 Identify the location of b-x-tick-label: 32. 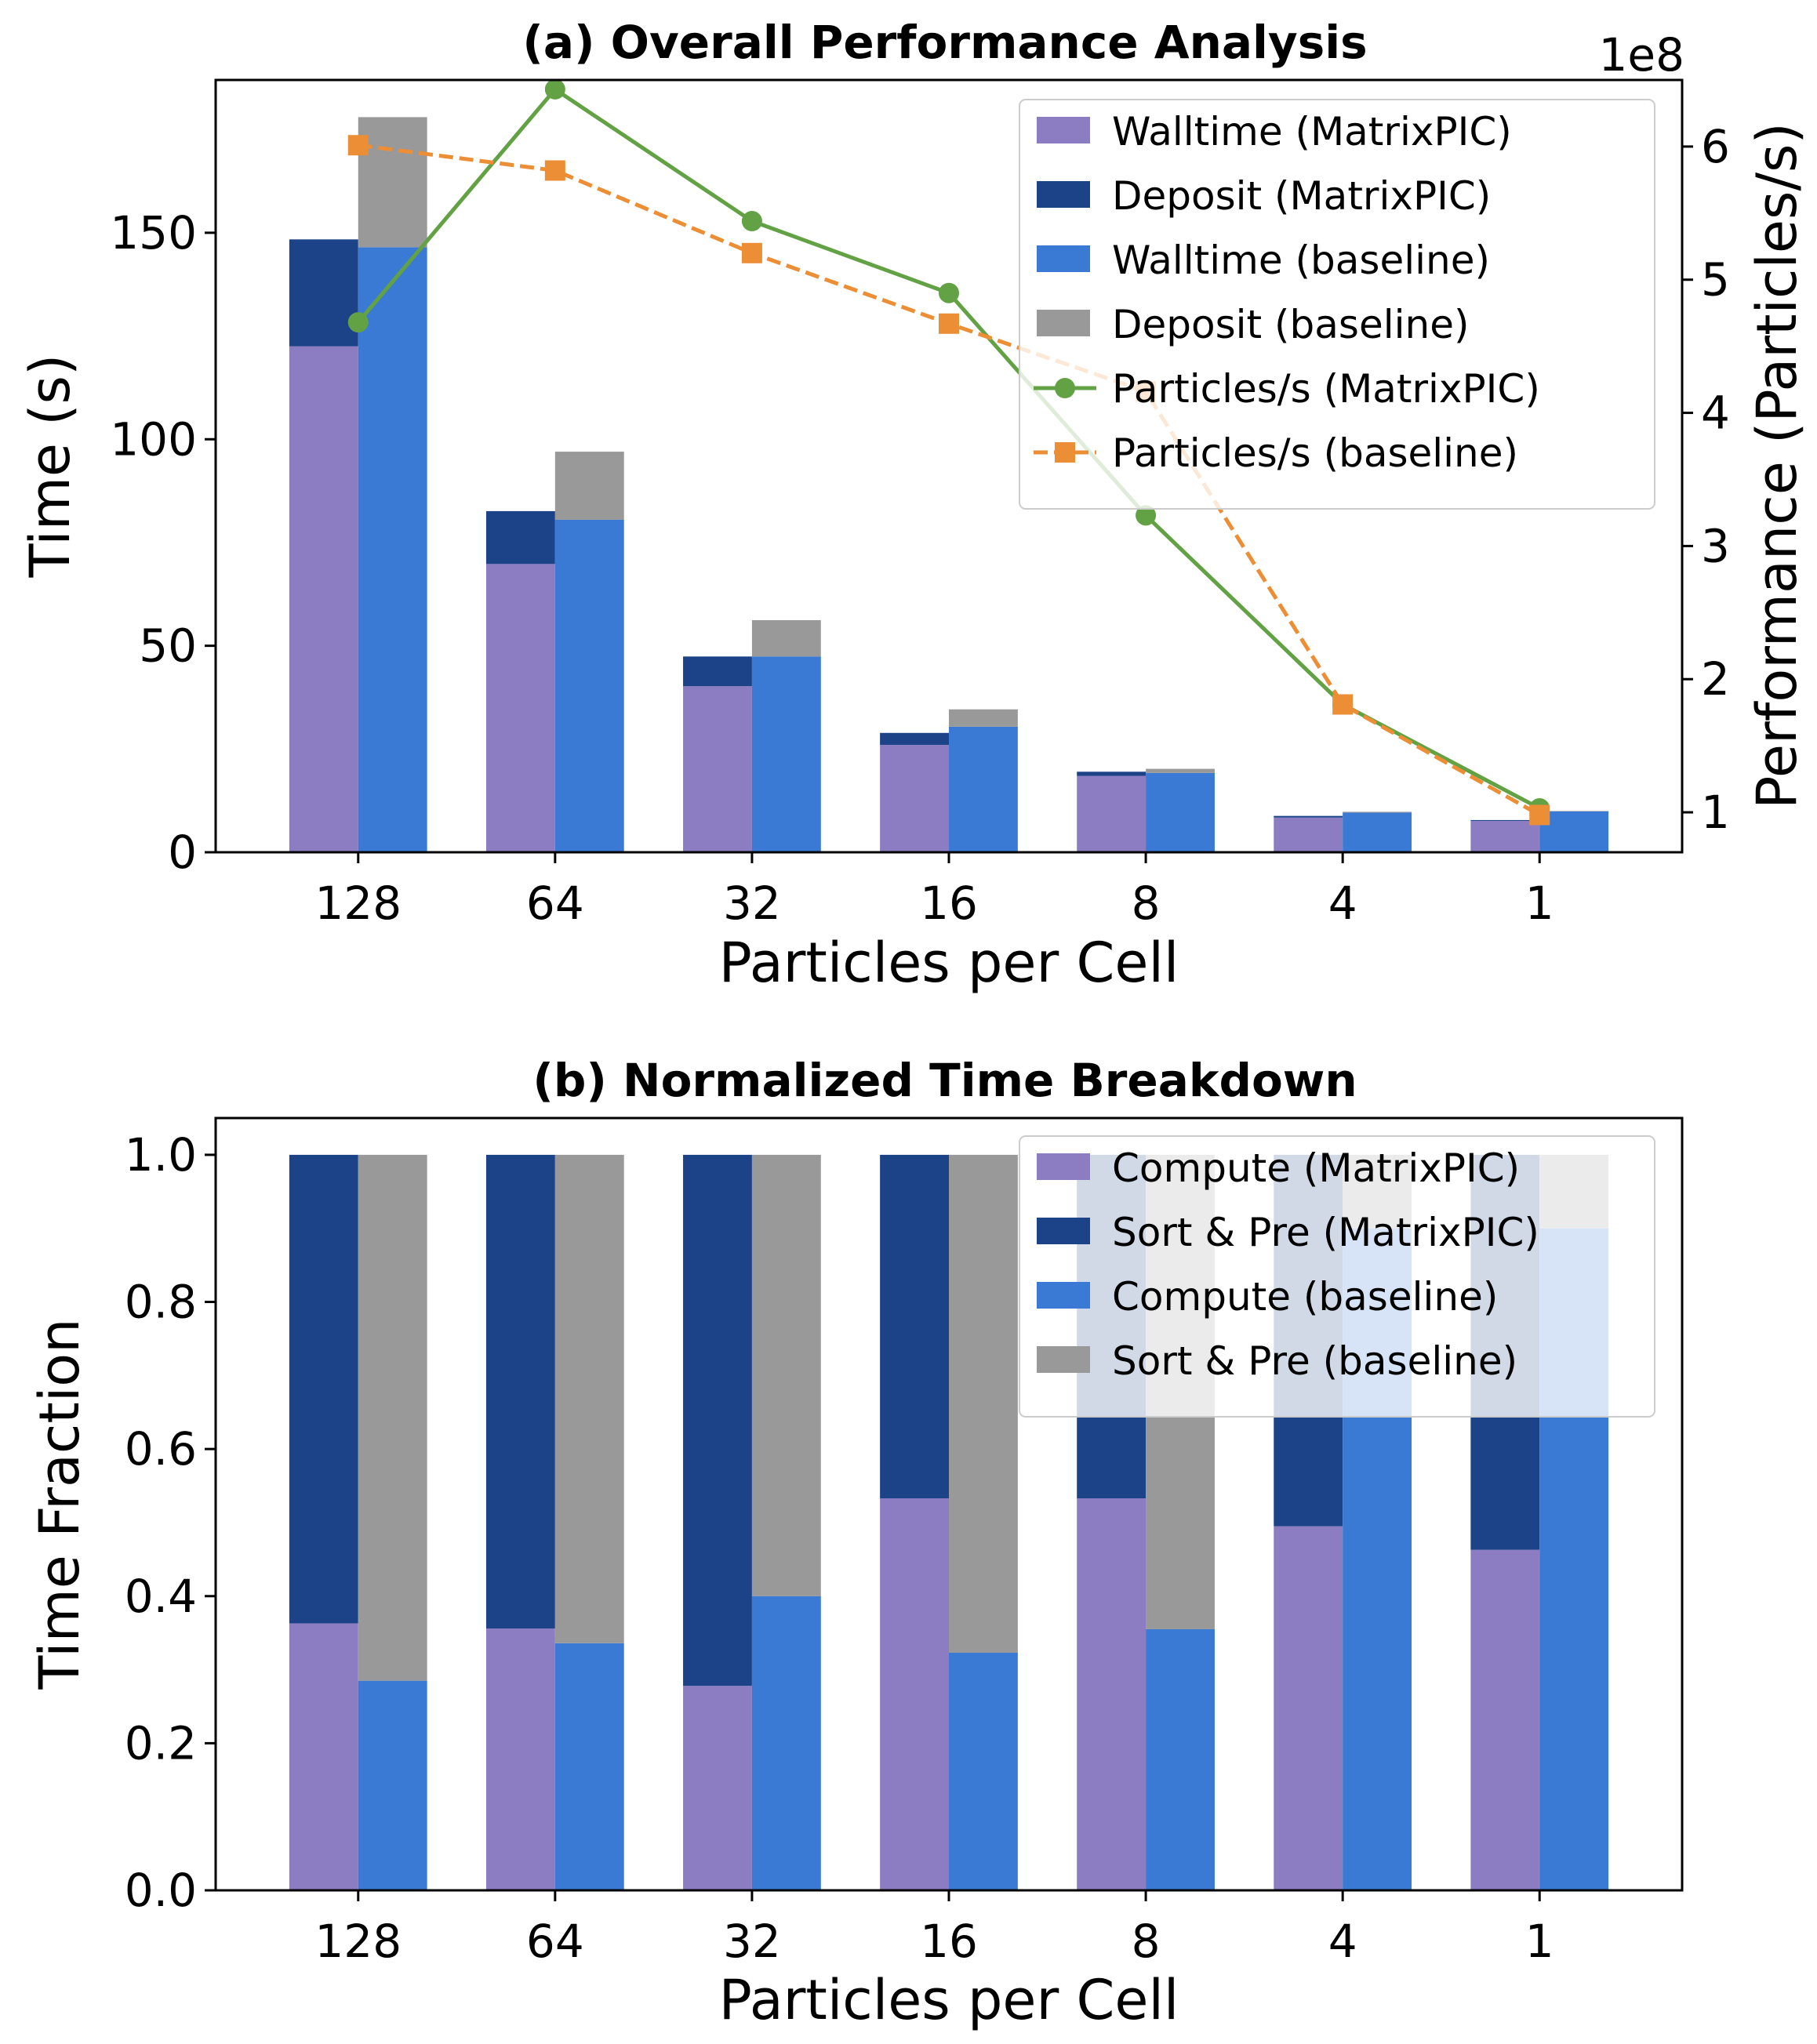
(752, 1941).